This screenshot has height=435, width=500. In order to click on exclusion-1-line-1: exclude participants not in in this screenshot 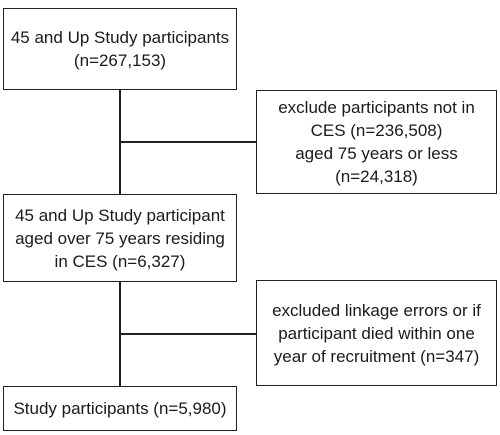, I will do `click(376, 107)`.